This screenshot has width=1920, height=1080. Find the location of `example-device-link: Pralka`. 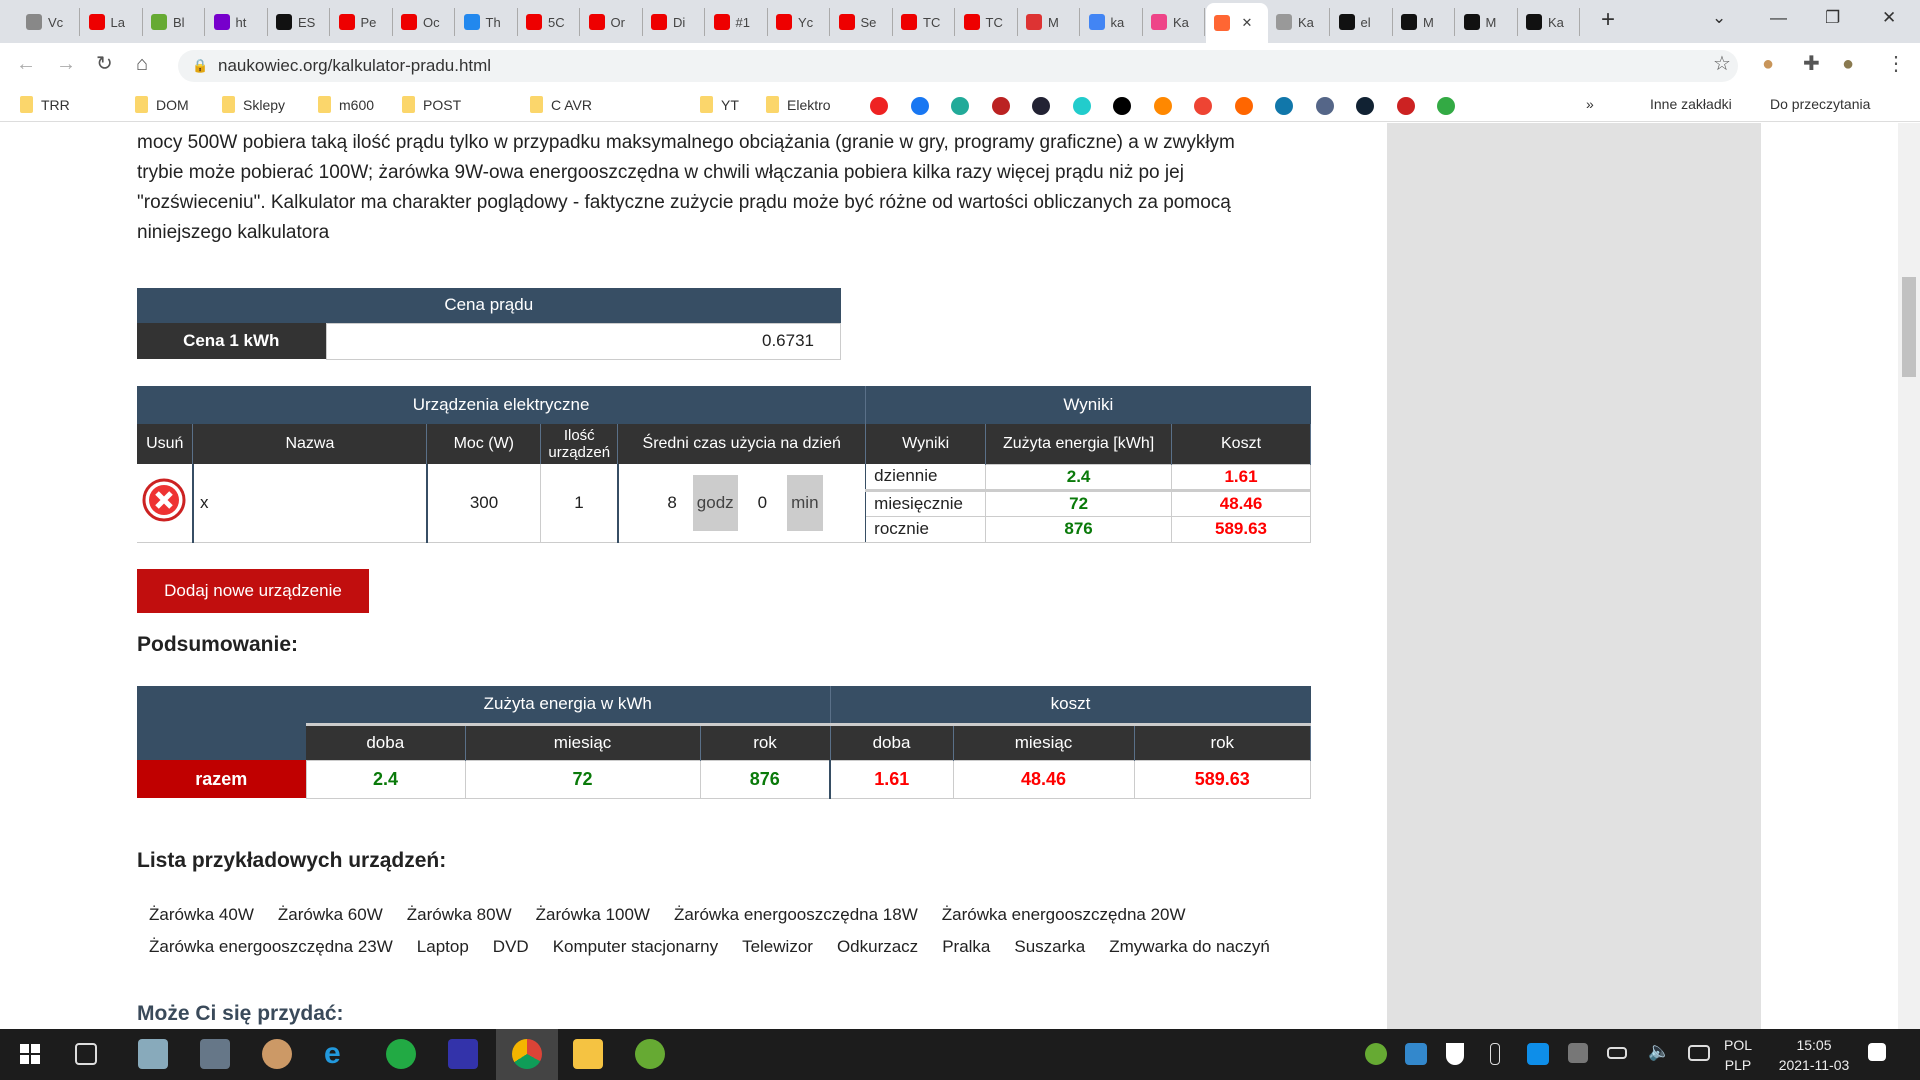

example-device-link: Pralka is located at coordinates (966, 946).